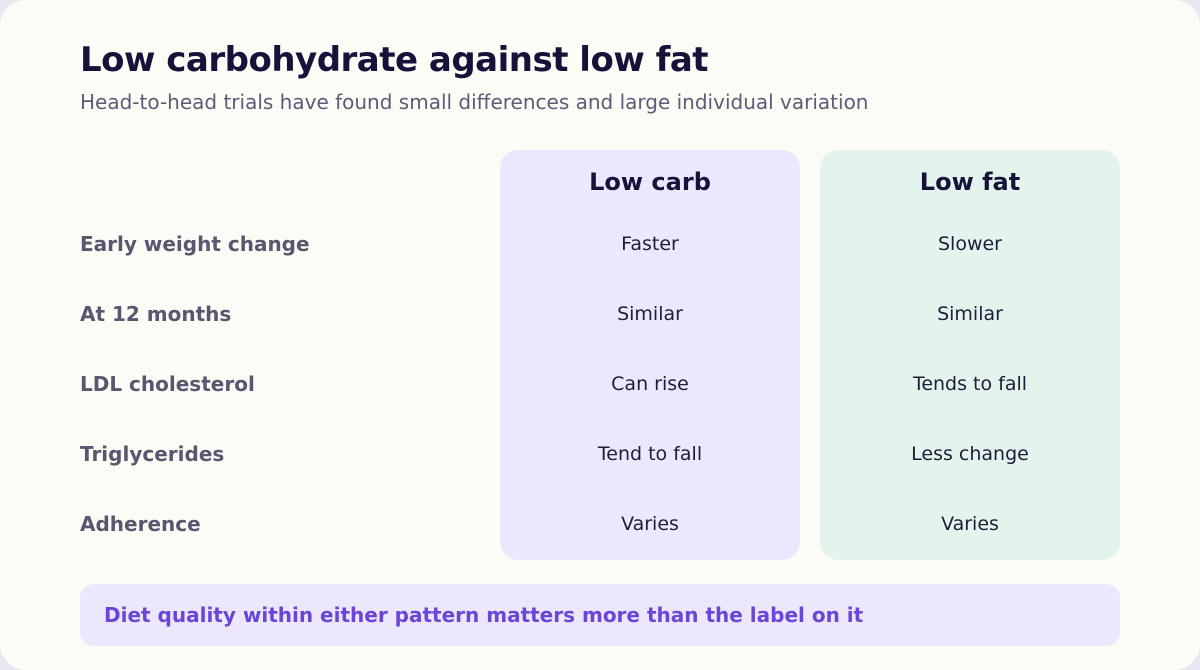  Describe the element at coordinates (650, 314) in the screenshot. I see `low-carb-cell: Similar` at that location.